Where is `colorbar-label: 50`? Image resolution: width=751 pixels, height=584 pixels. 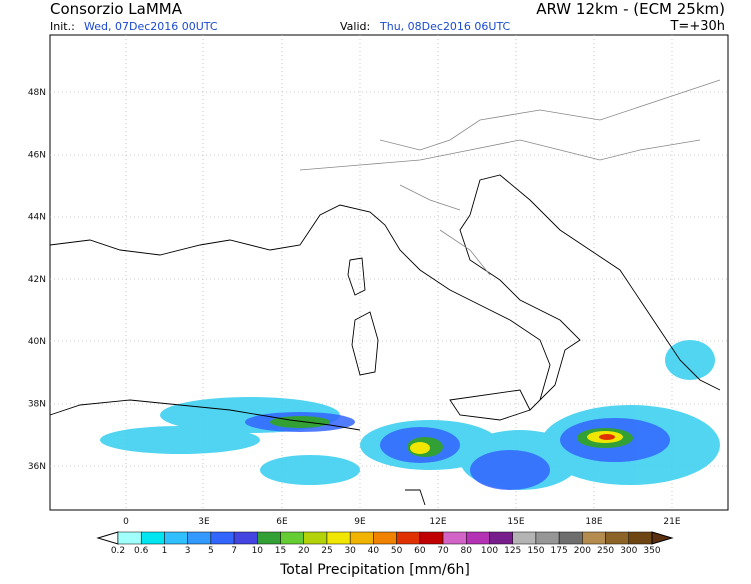
colorbar-label: 50 is located at coordinates (397, 551).